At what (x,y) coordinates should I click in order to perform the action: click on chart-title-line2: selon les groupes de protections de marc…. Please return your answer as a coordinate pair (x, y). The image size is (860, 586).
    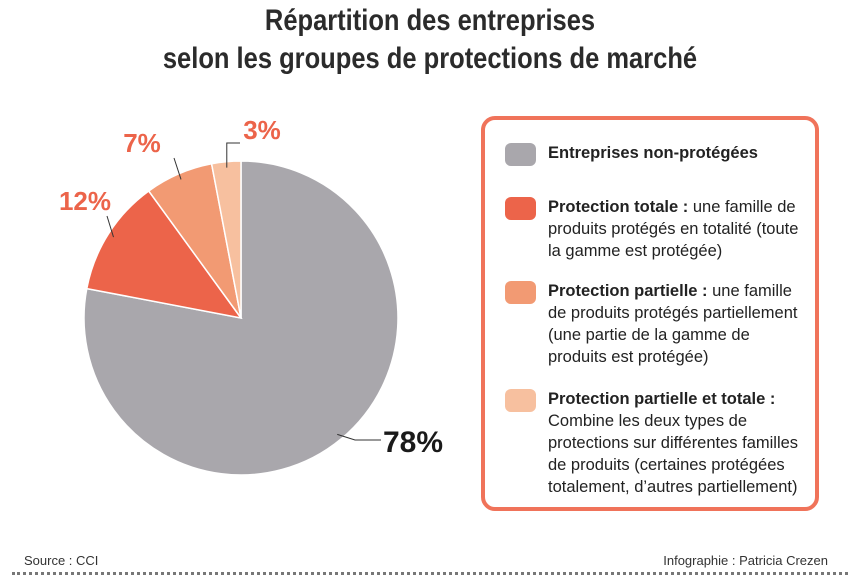
    Looking at the image, I should click on (430, 58).